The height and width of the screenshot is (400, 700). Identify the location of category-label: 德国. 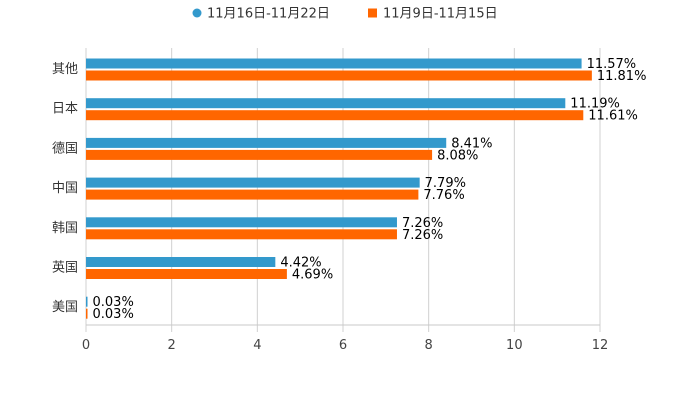
(65, 148).